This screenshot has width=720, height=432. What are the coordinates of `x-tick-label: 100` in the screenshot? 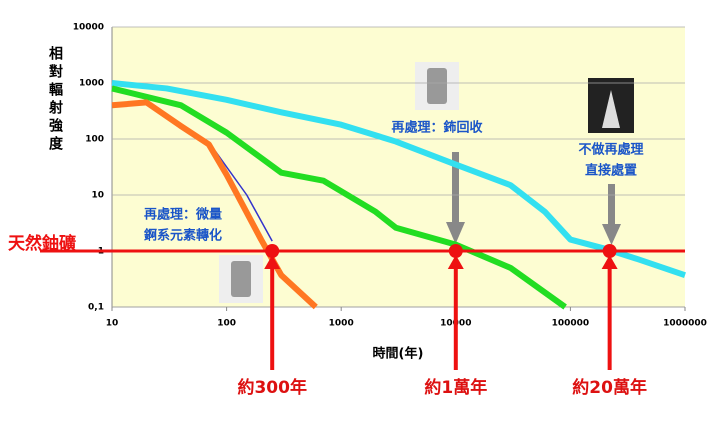 It's located at (226, 324).